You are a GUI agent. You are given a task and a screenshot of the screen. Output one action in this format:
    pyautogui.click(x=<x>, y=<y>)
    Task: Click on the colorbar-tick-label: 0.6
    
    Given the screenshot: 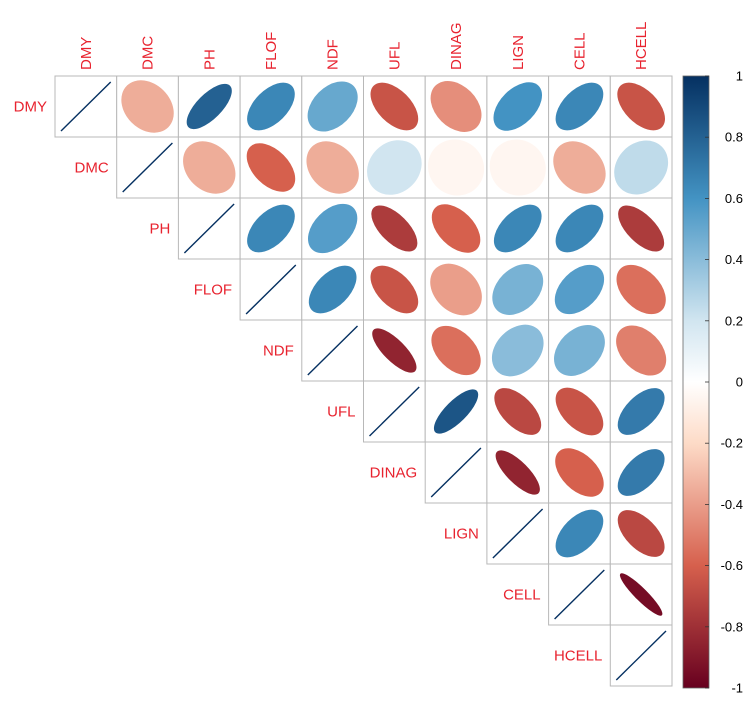 What is the action you would take?
    pyautogui.click(x=734, y=198)
    